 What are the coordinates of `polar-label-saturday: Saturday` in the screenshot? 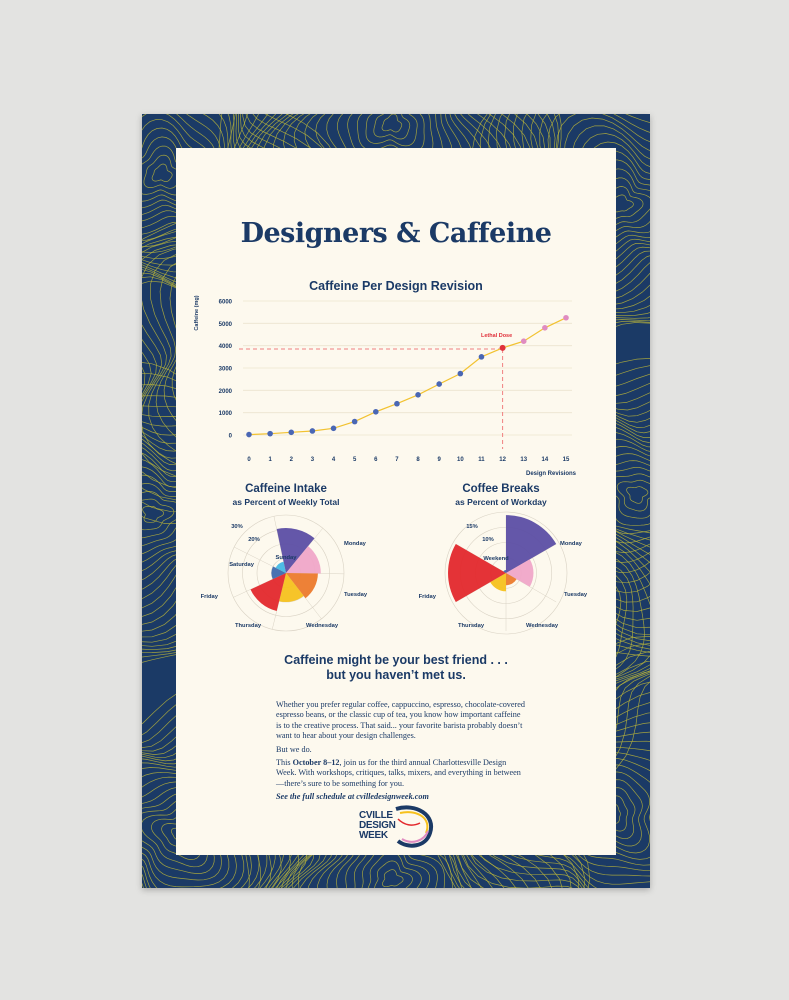 It's located at (242, 565).